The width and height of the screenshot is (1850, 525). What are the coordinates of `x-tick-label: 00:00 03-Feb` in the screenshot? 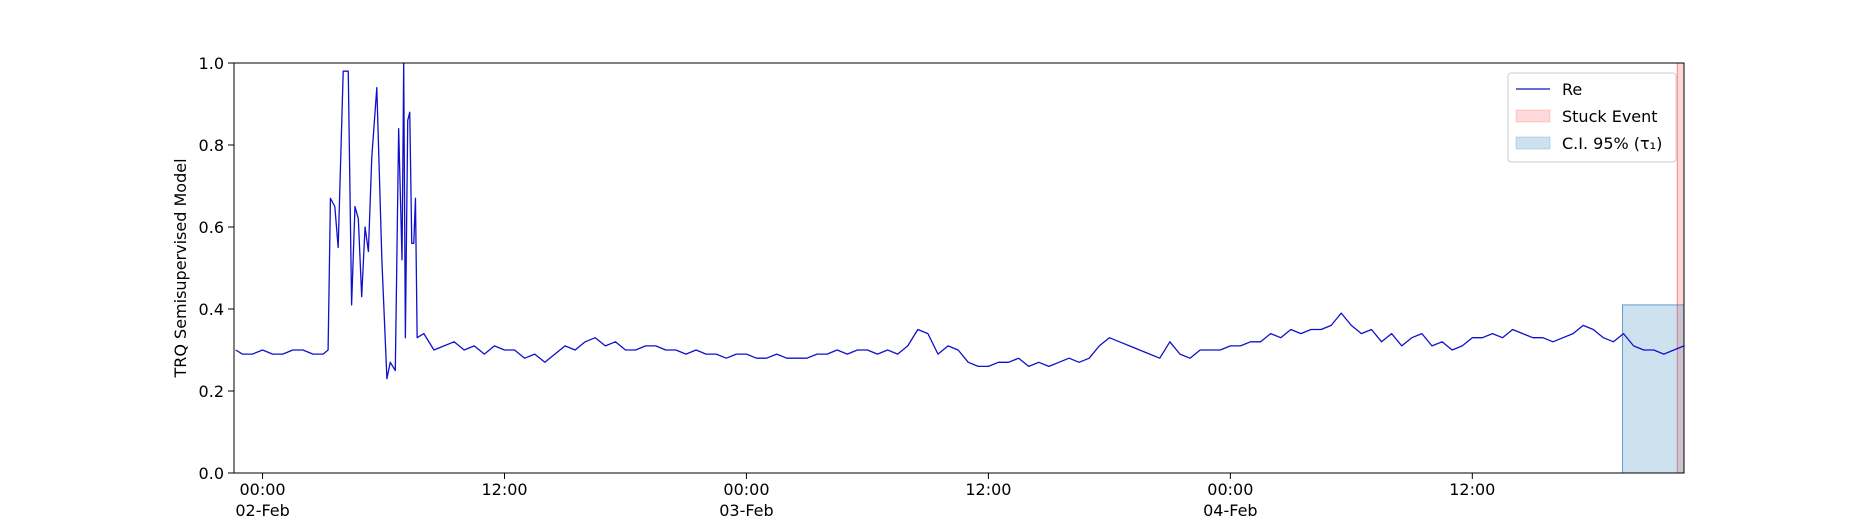 It's located at (746, 500).